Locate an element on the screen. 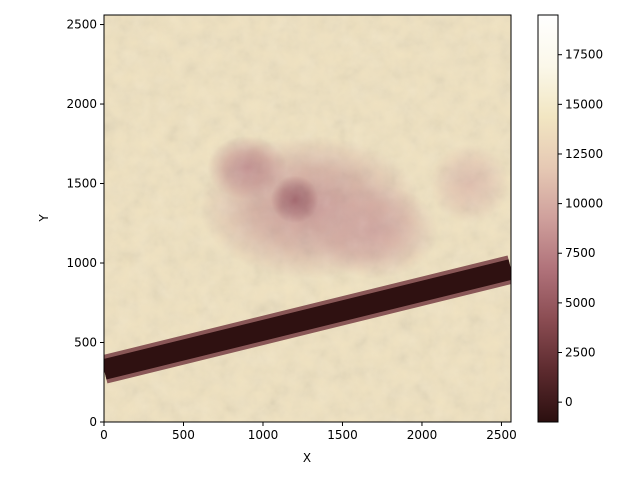 The height and width of the screenshot is (484, 640). x-axis: 0 500 1000 1500 2000 2500 is located at coordinates (308, 432).